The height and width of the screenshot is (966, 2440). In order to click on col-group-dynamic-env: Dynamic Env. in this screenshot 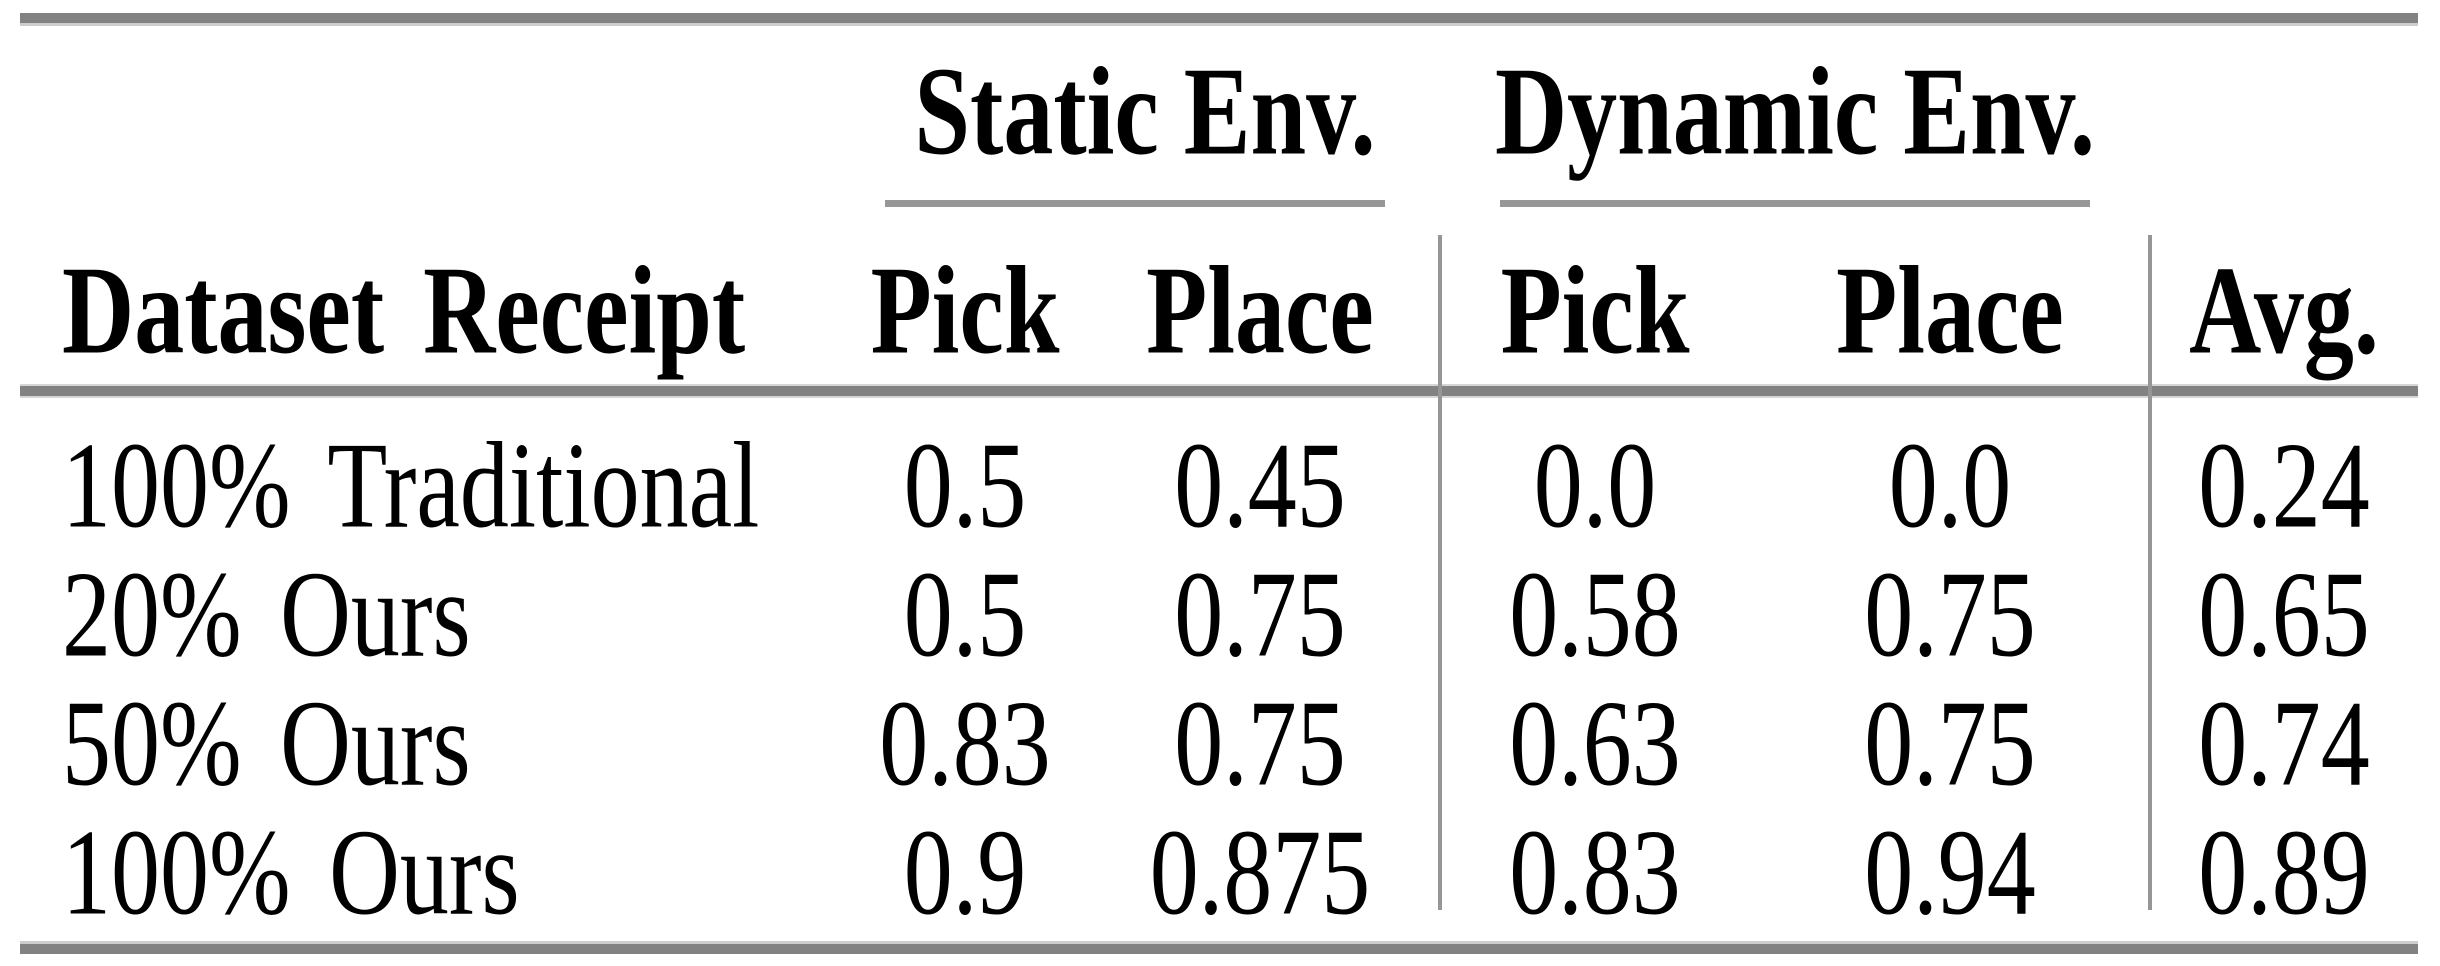, I will do `click(1795, 111)`.